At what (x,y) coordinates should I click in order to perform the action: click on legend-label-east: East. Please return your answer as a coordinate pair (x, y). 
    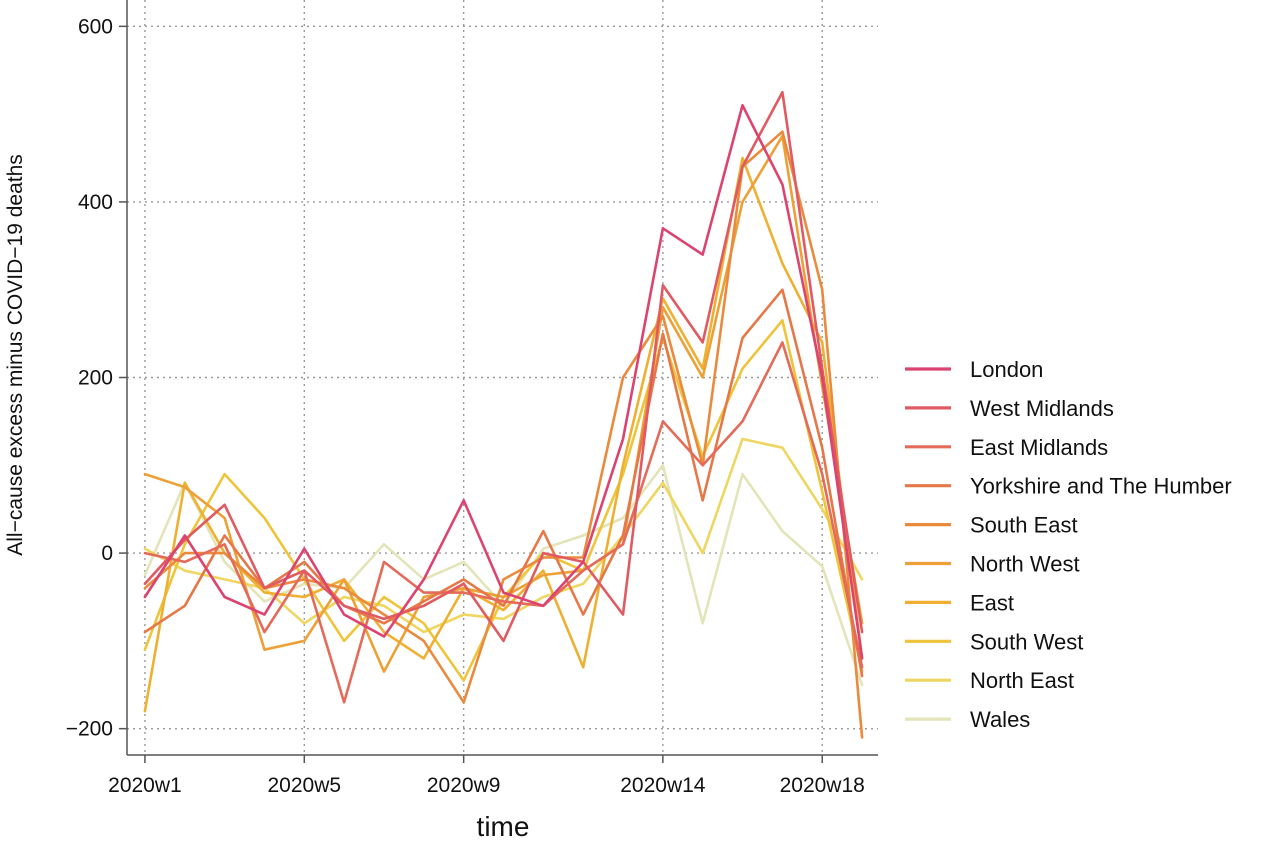
    Looking at the image, I should click on (992, 602).